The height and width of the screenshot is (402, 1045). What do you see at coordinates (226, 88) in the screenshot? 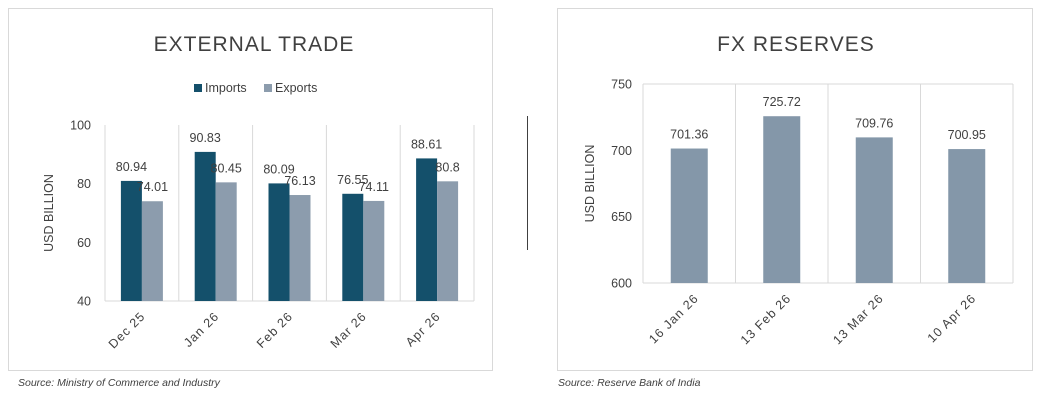
I see `legend-label-imports: Imports` at bounding box center [226, 88].